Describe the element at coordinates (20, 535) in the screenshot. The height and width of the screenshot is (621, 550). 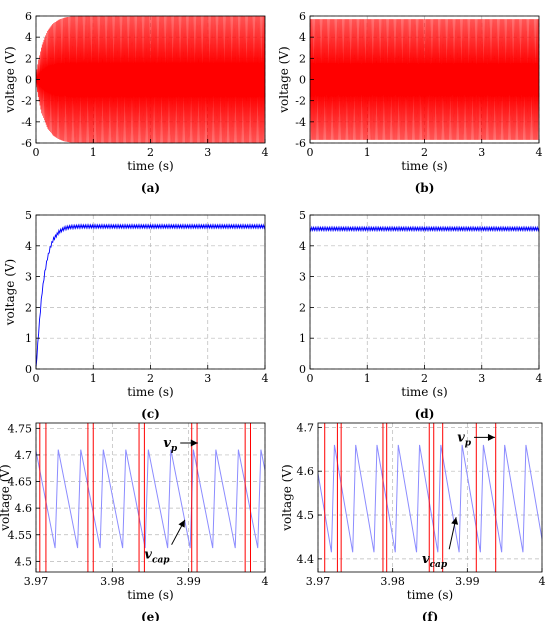
I see `y-tick-label: 4.55` at that location.